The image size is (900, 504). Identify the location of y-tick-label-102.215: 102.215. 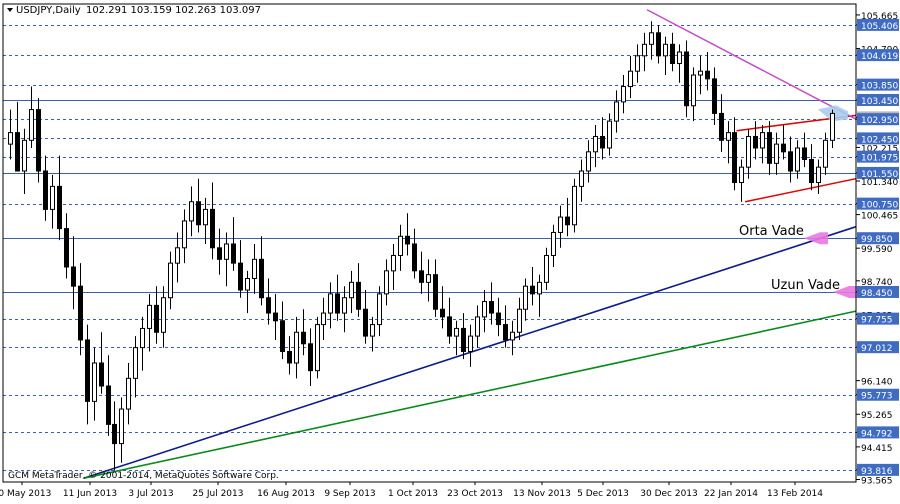
(879, 149).